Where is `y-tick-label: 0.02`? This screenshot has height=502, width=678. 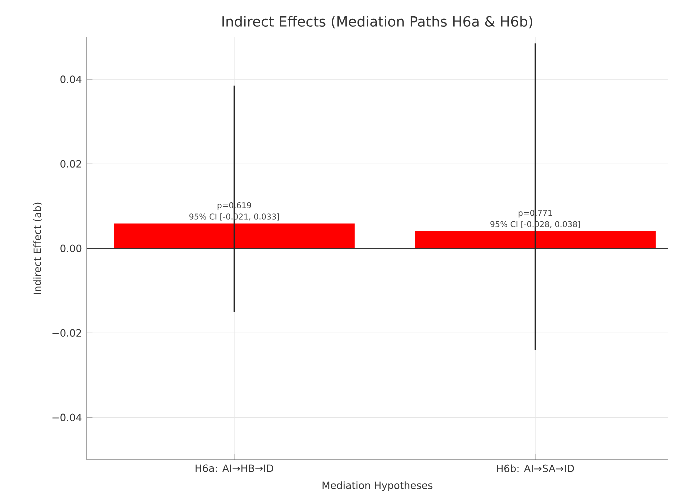
y-tick-label: 0.02 is located at coordinates (71, 164).